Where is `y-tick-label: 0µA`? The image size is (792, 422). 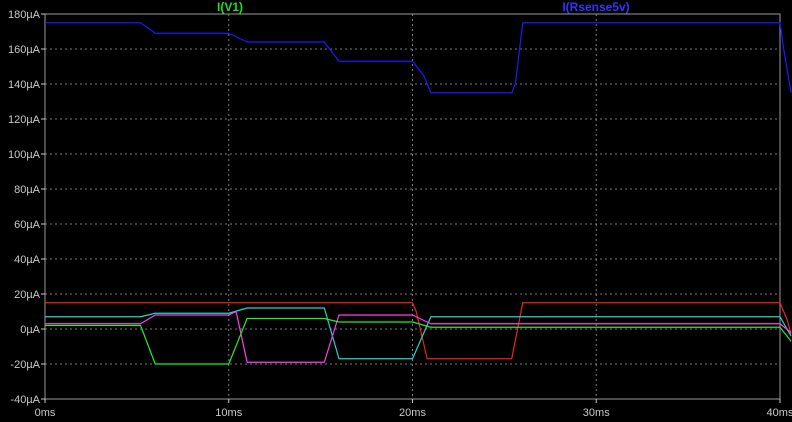 y-tick-label: 0µA is located at coordinates (30, 330).